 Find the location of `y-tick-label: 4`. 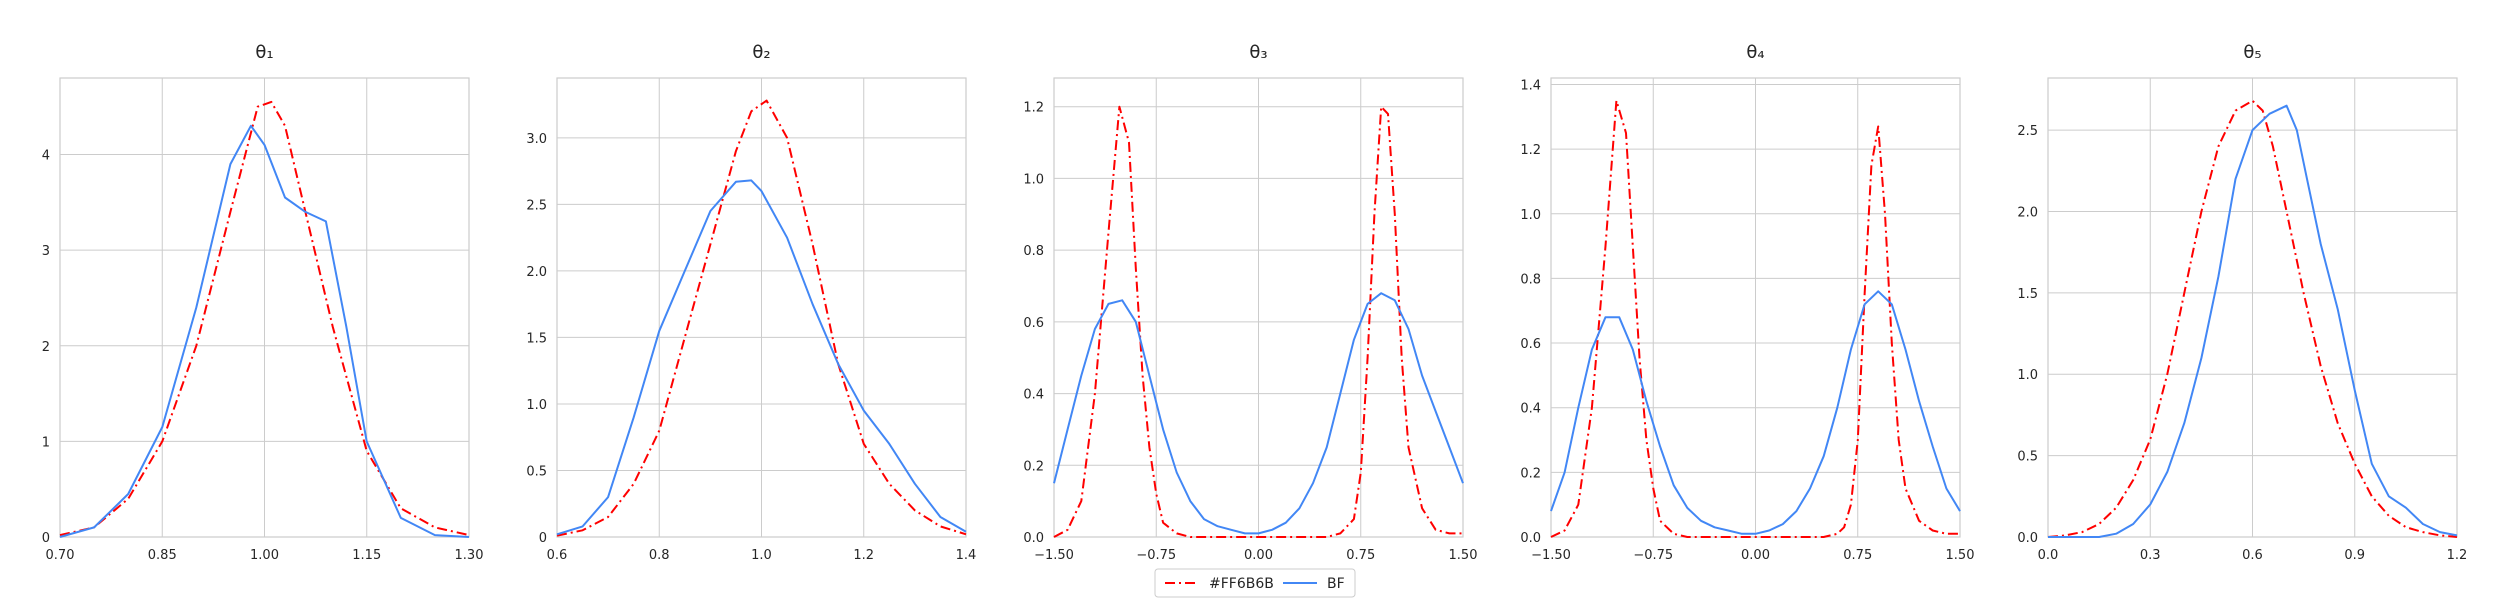

y-tick-label: 4 is located at coordinates (46, 156).